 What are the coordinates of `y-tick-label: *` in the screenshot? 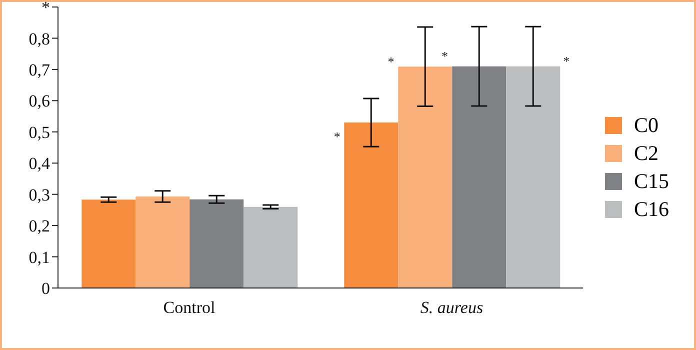 It's located at (46, 9).